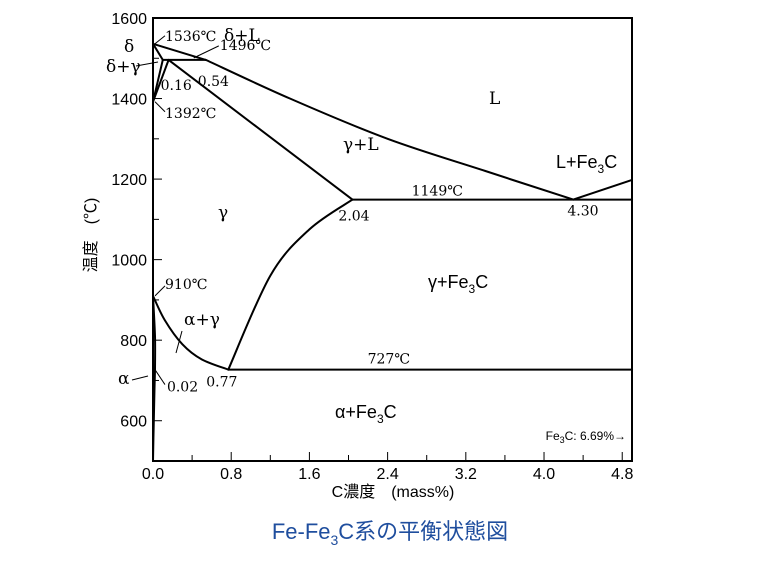  What do you see at coordinates (154, 332) in the screenshot?
I see `boundary-alpha-solvus-upper` at bounding box center [154, 332].